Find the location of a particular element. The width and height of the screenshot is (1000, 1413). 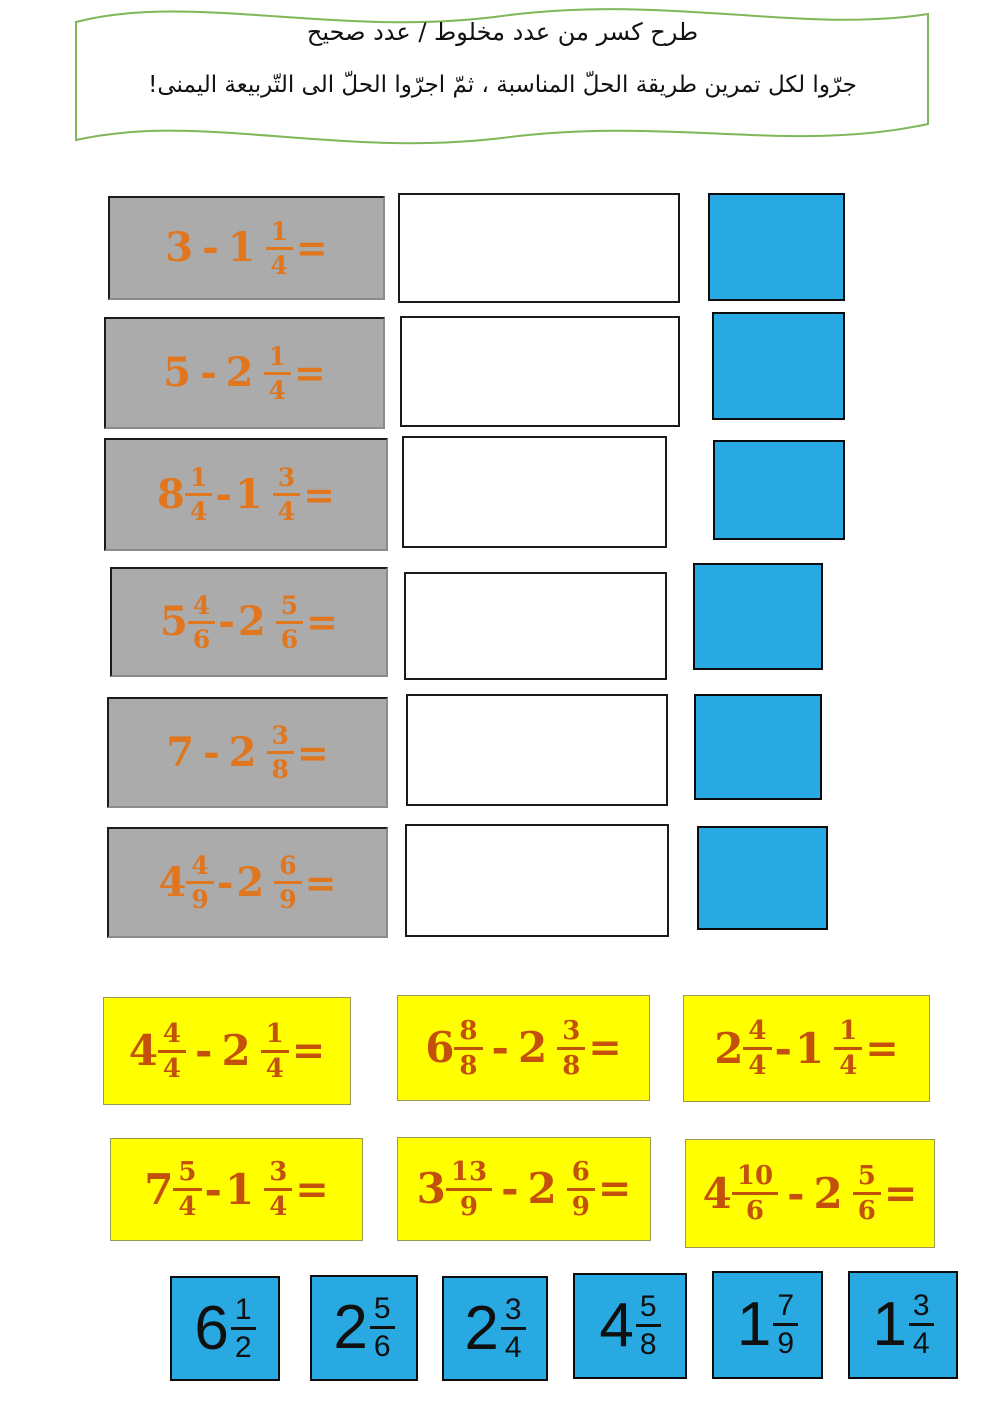

whole-number: 6 is located at coordinates (211, 1328).